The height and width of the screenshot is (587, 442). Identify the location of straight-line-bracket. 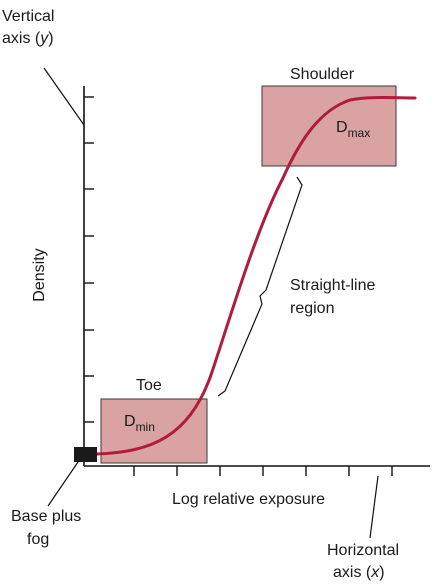
(260, 286).